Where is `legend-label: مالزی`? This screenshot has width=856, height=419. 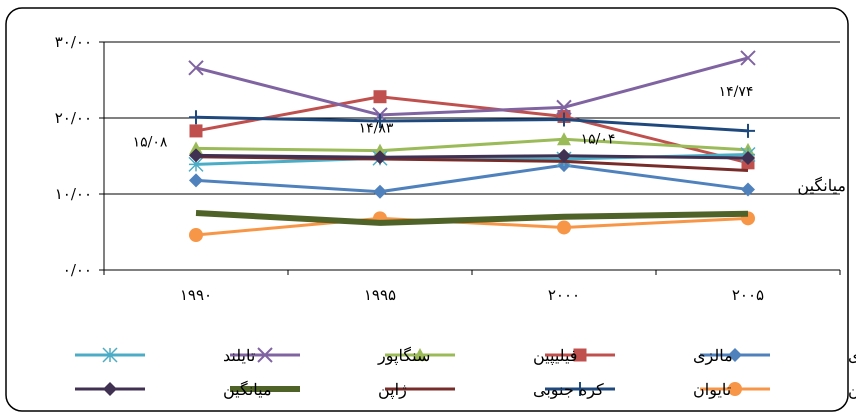
legend-label: مالزی is located at coordinates (713, 355).